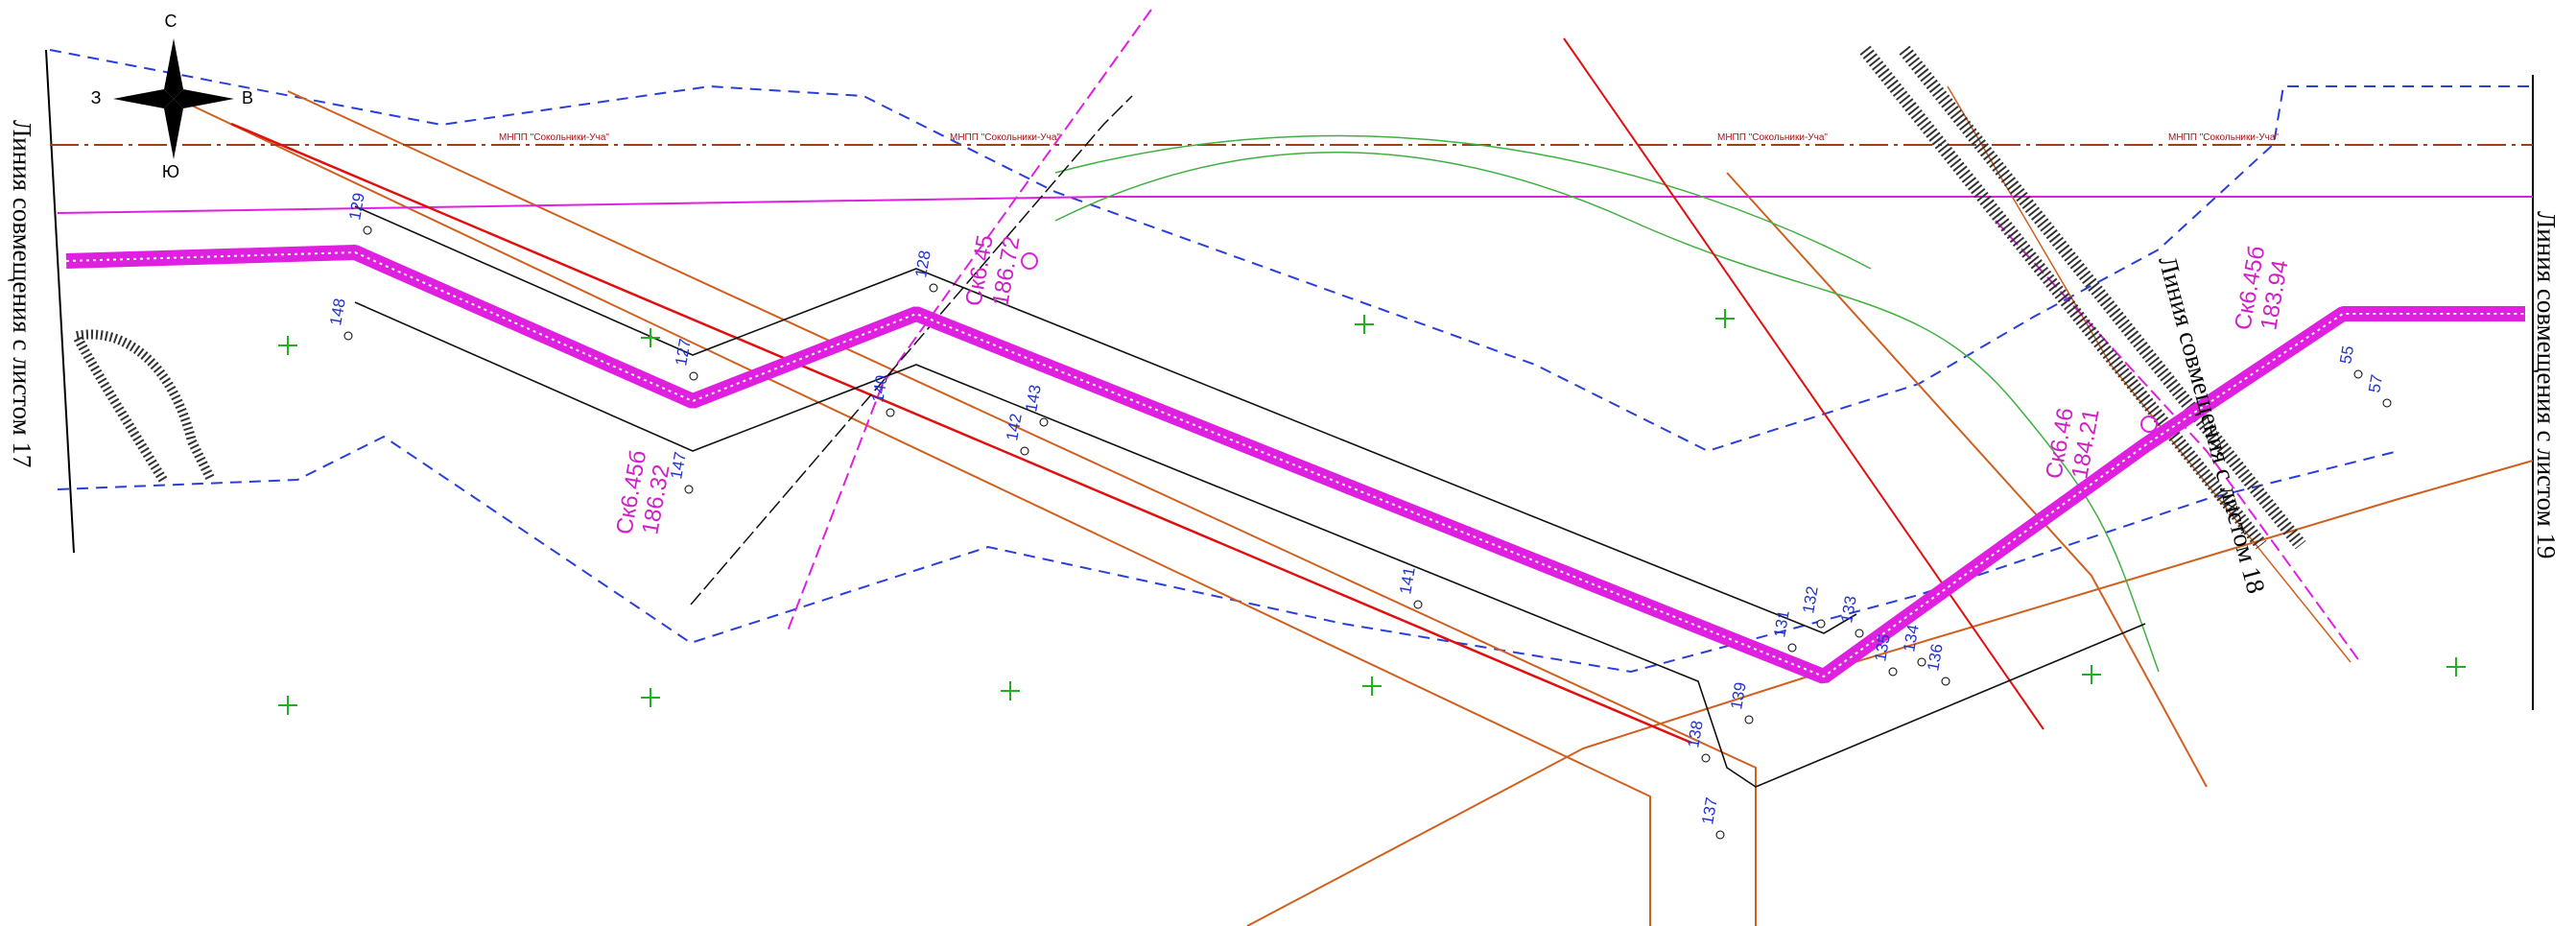 This screenshot has width=2576, height=926. Describe the element at coordinates (1408, 580) in the screenshot. I see `point-number: 141` at that location.